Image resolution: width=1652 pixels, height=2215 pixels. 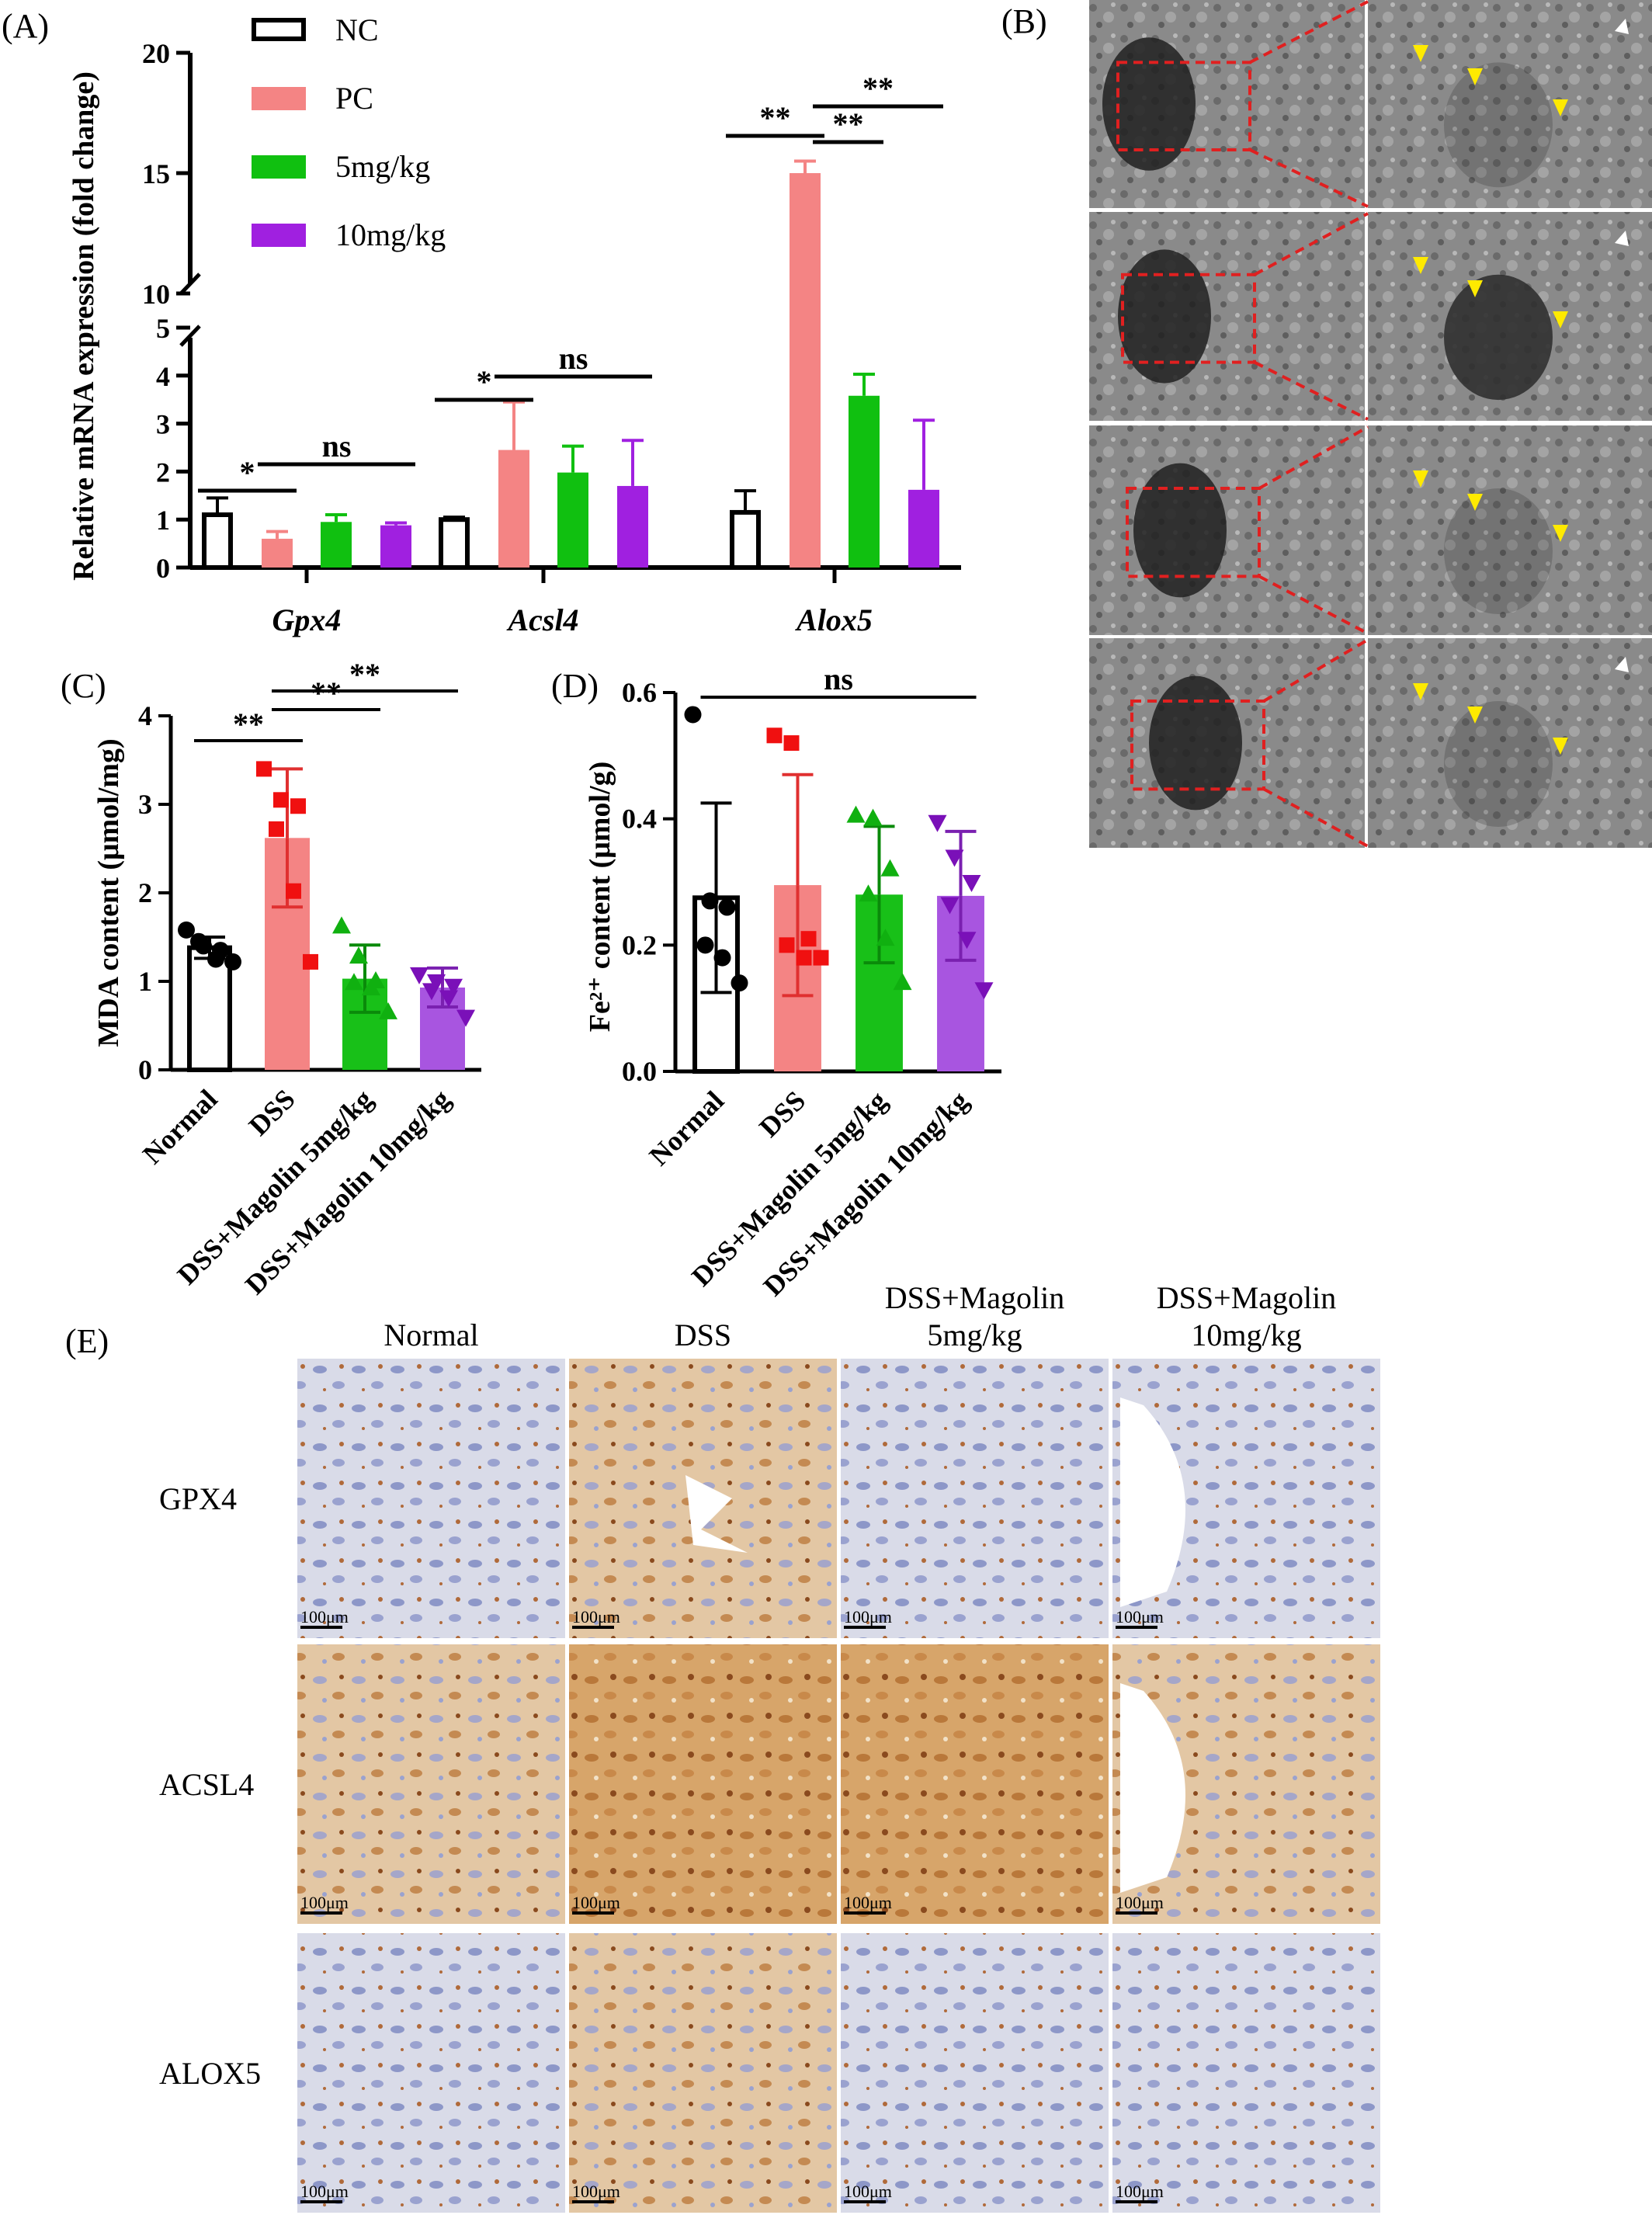 What do you see at coordinates (145, 715) in the screenshot?
I see `chart-c-ytick-label: 4` at bounding box center [145, 715].